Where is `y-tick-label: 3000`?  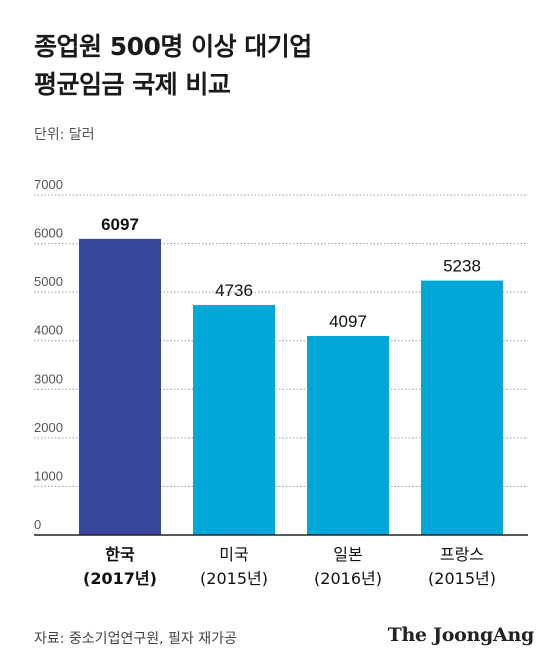 y-tick-label: 3000 is located at coordinates (48, 378).